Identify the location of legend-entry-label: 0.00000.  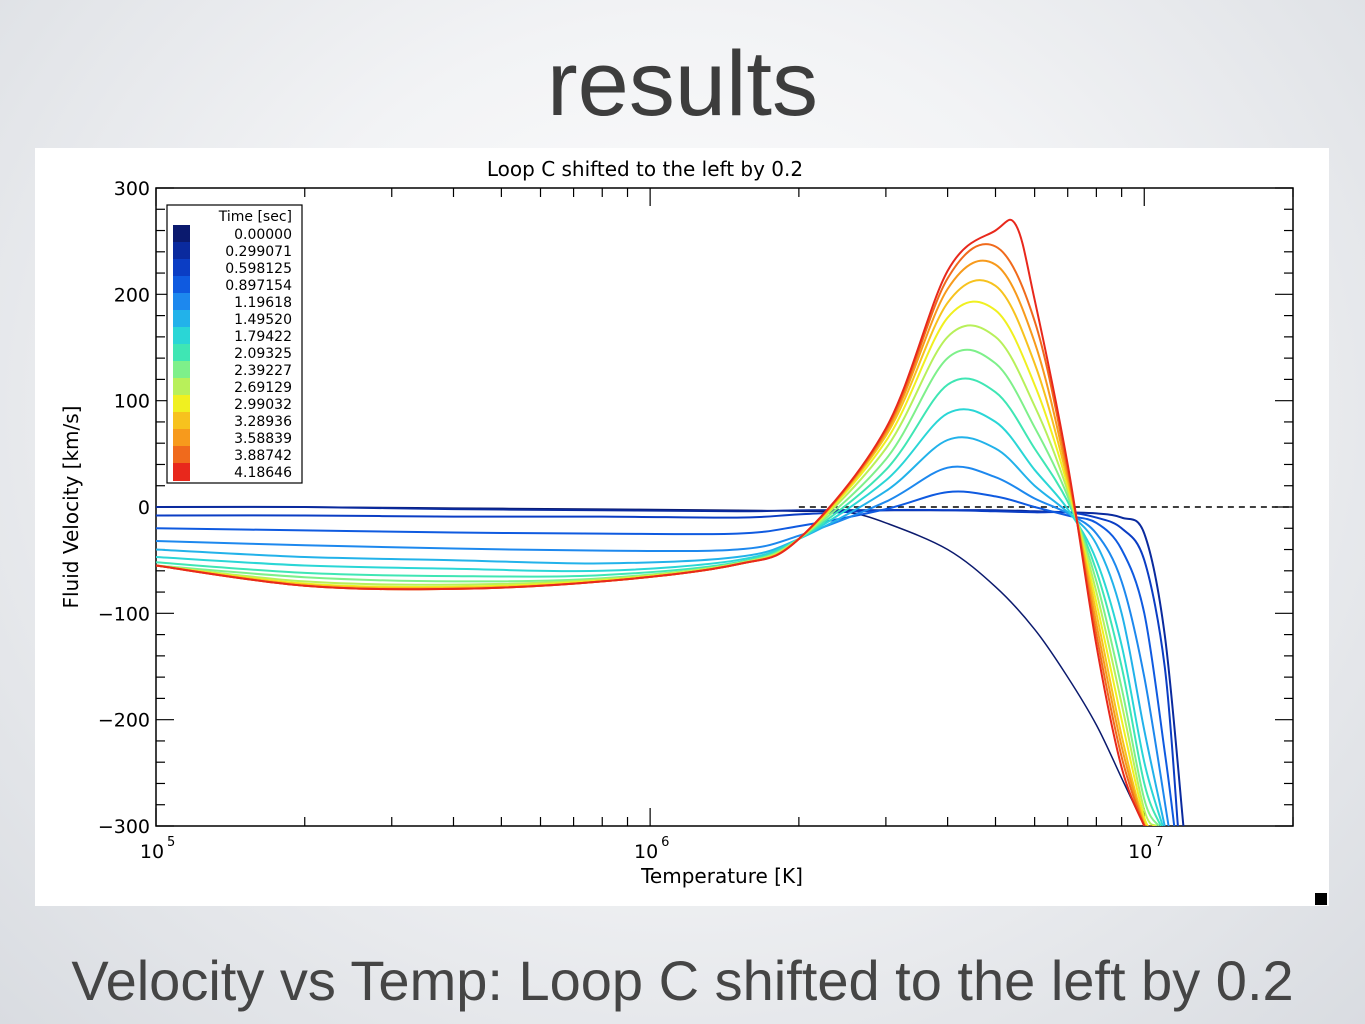
(263, 235).